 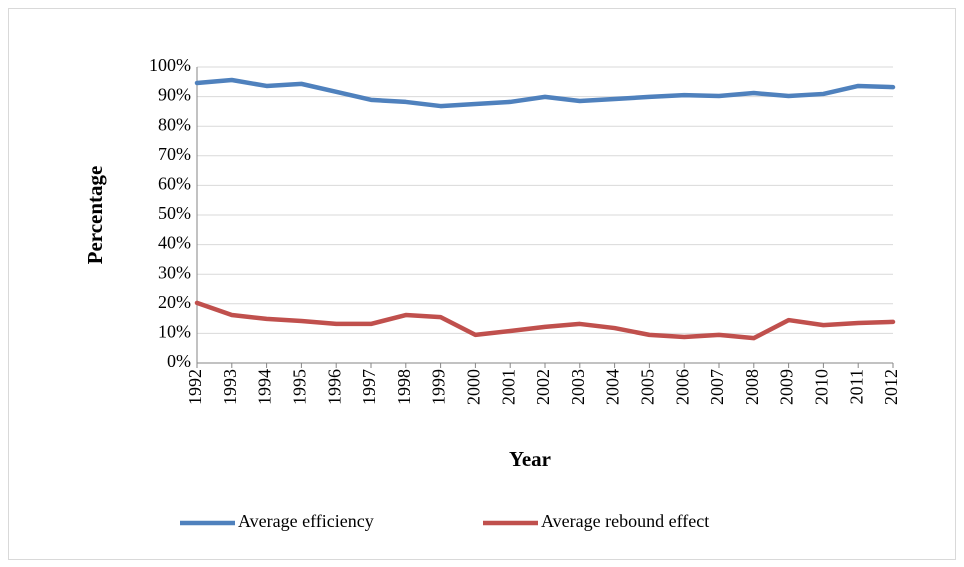 I want to click on y-tick-label: 0%, so click(x=179, y=361).